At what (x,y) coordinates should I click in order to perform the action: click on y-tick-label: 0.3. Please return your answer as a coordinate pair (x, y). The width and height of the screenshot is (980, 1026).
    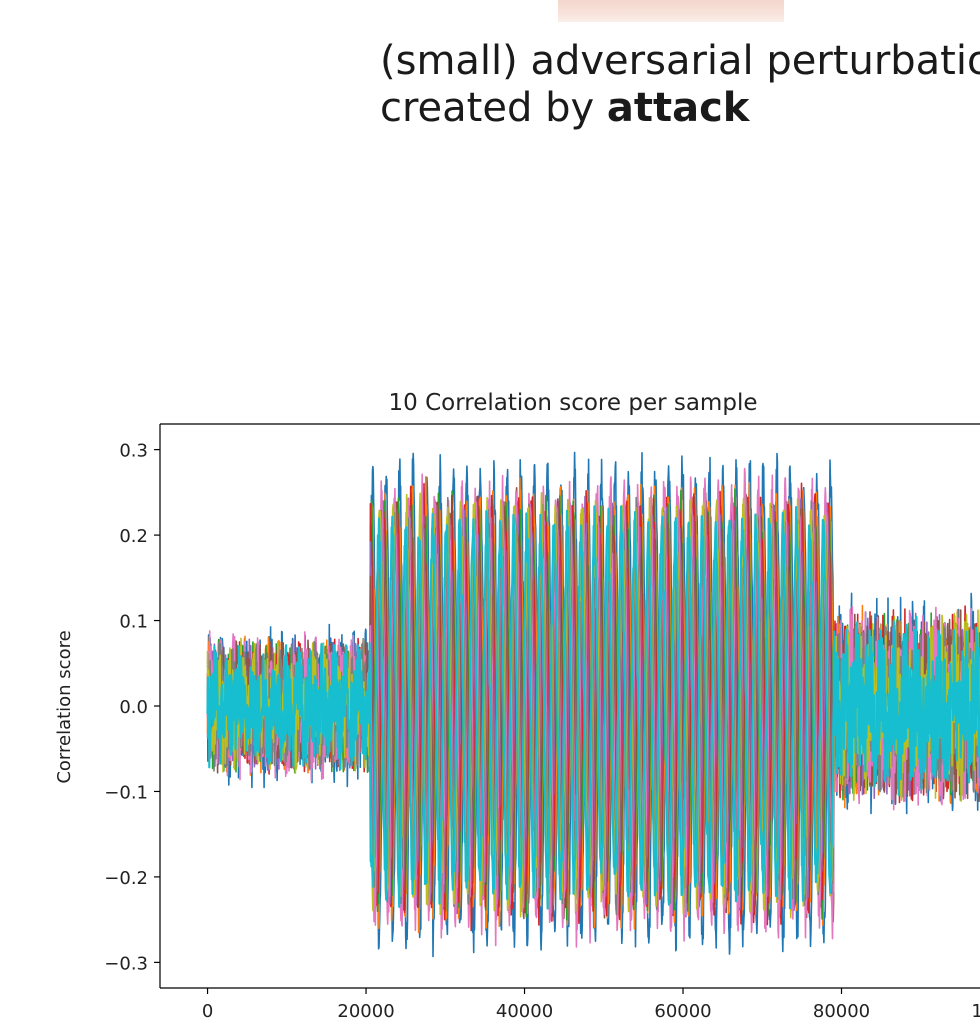
    Looking at the image, I should click on (133, 451).